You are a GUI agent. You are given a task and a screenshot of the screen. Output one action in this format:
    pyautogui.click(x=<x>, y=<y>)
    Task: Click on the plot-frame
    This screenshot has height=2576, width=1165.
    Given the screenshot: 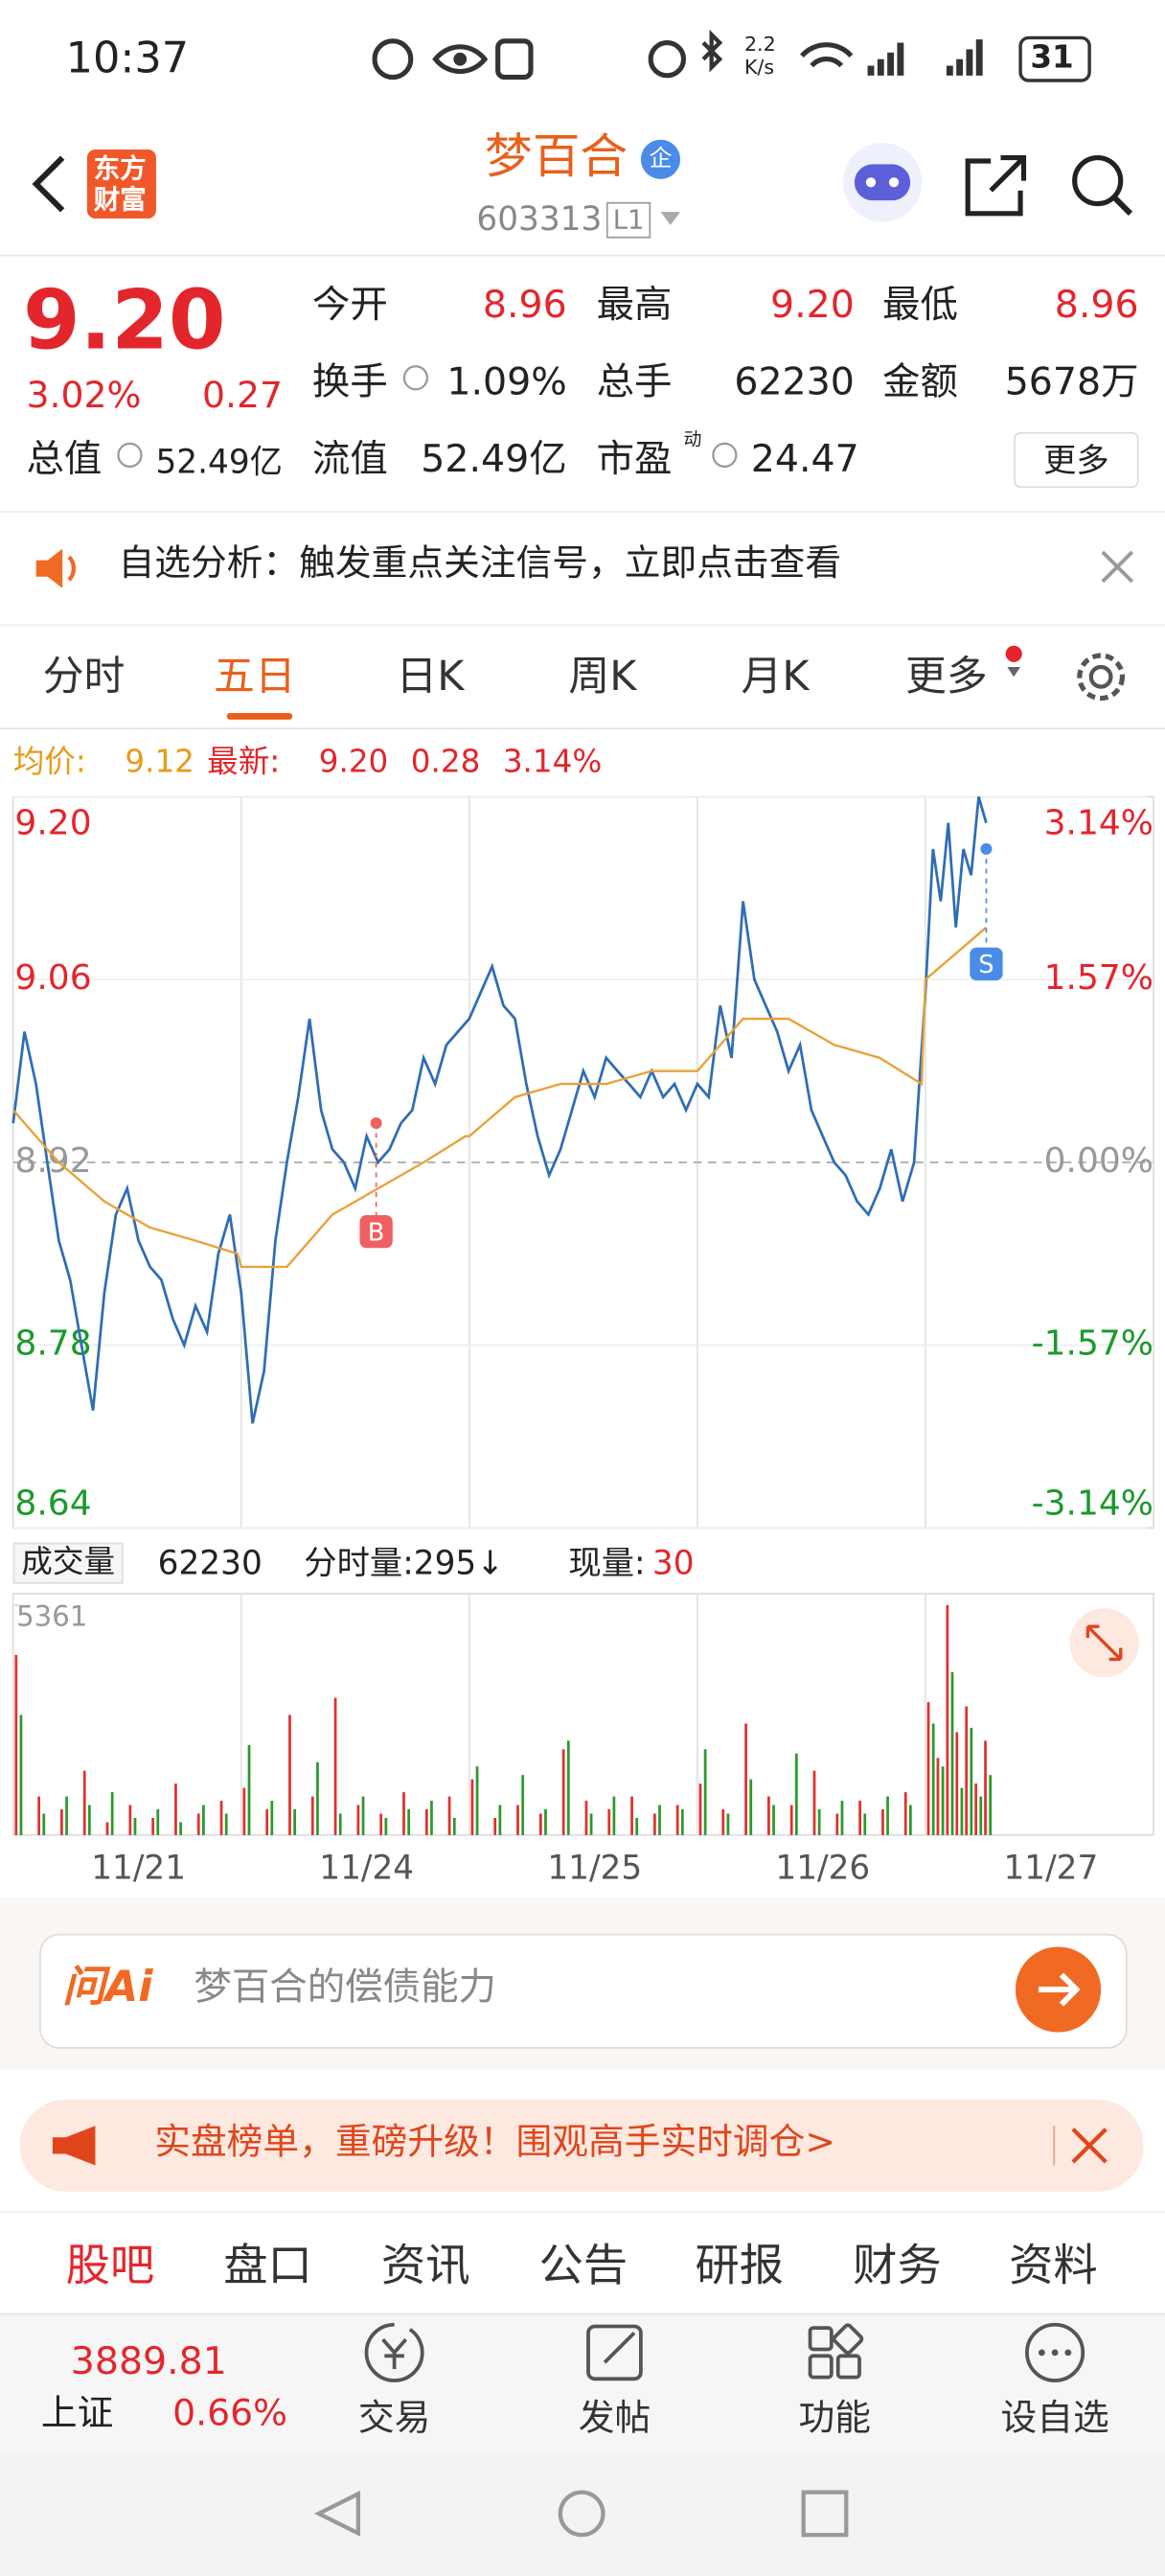 What is the action you would take?
    pyautogui.click(x=582, y=1714)
    